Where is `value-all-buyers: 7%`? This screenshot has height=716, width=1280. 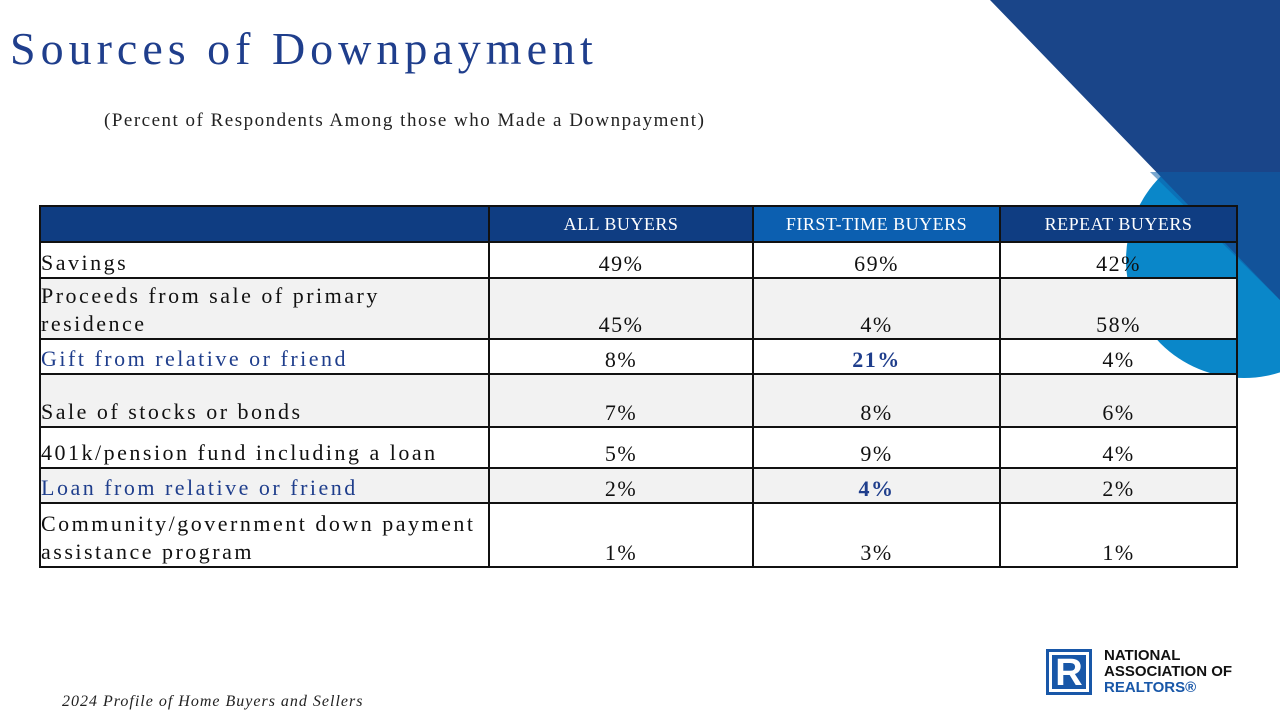 value-all-buyers: 7% is located at coordinates (621, 400).